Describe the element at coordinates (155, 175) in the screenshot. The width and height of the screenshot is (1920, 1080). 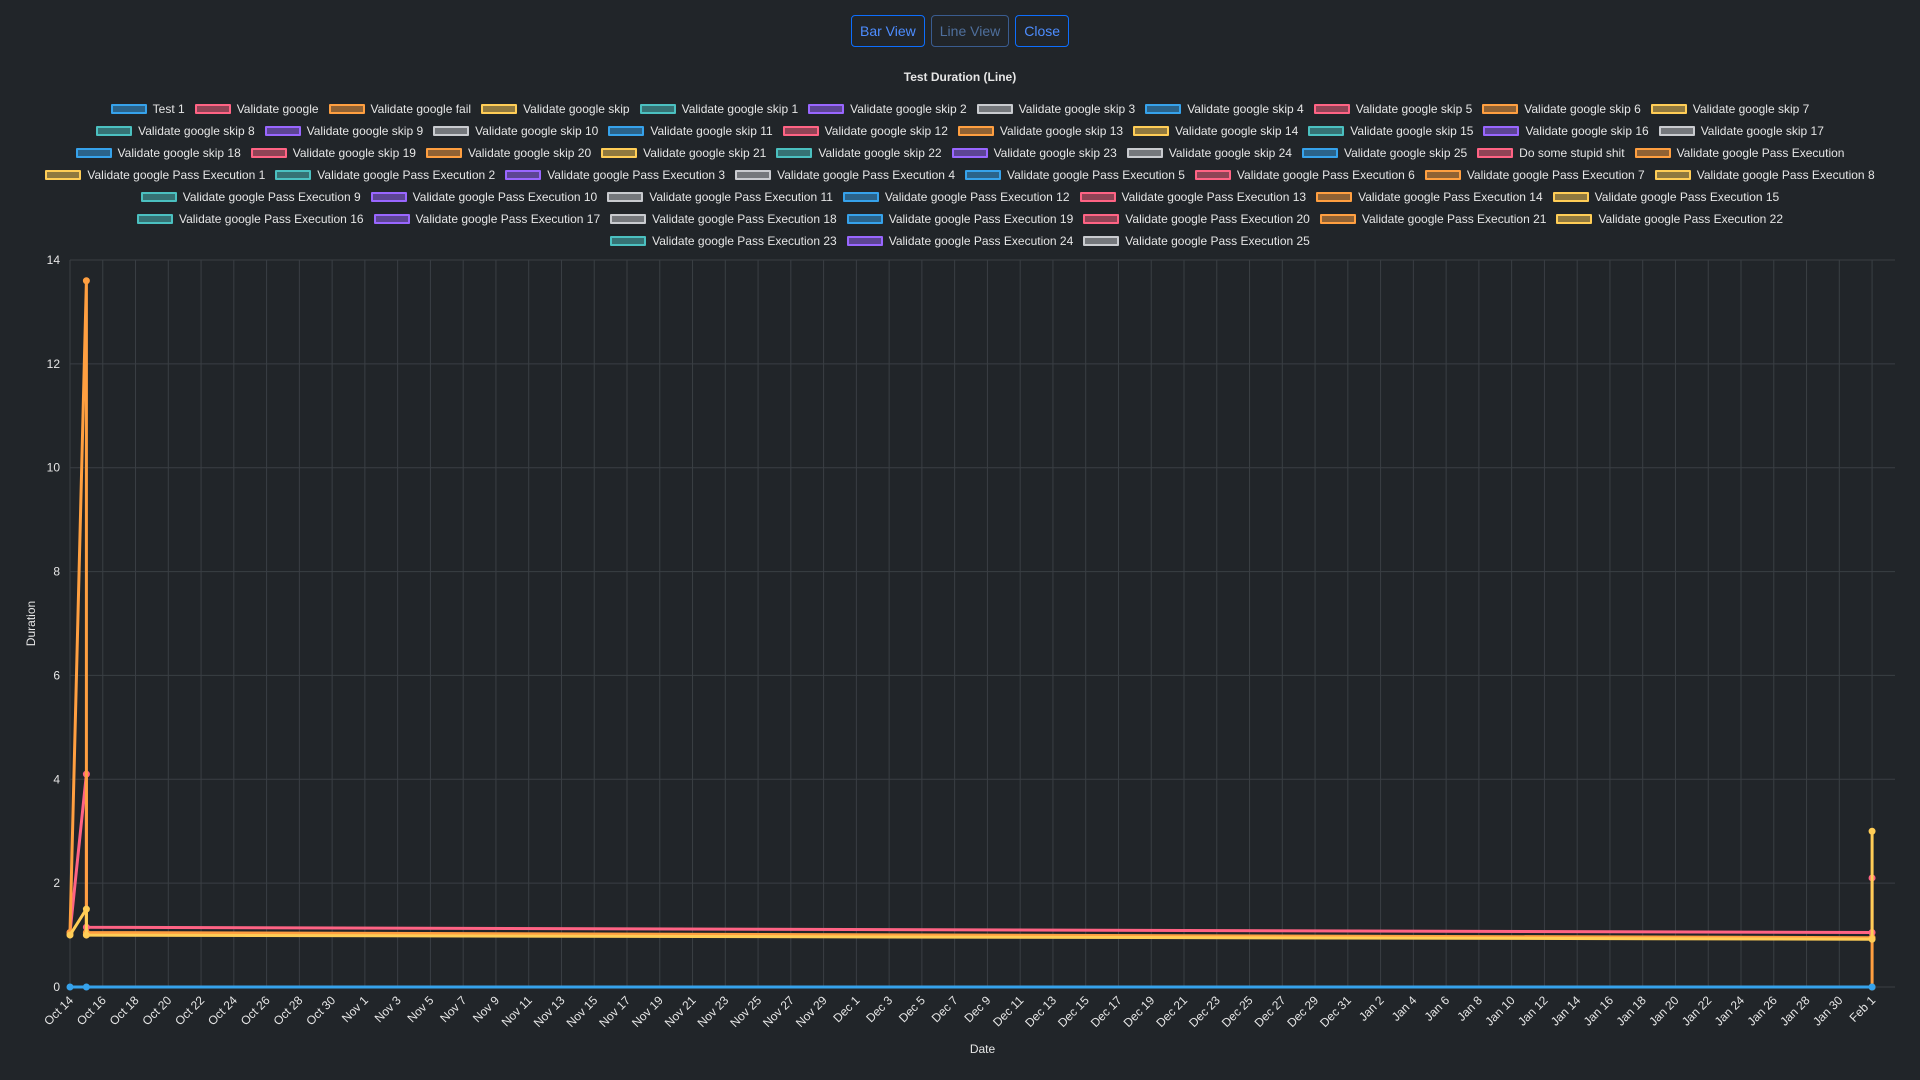
I see `legend-item: Validate google Pass Execution 1` at that location.